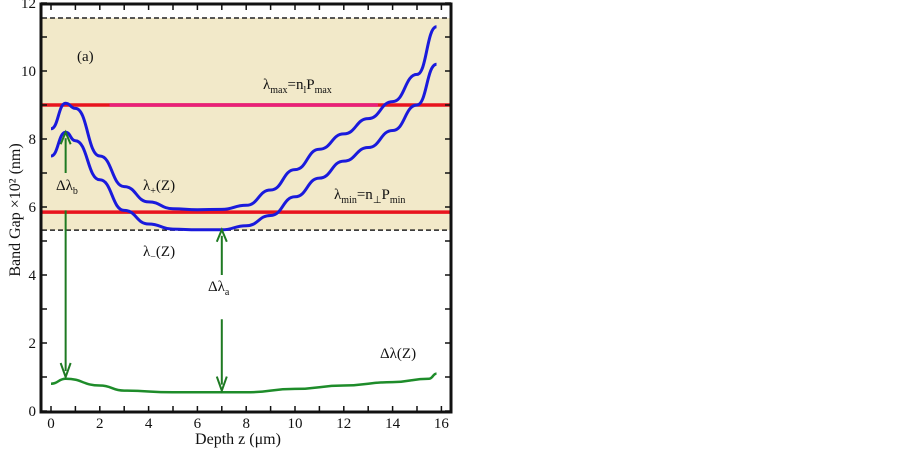 Image resolution: width=903 pixels, height=454 pixels. I want to click on x-tick-label: 16, so click(442, 424).